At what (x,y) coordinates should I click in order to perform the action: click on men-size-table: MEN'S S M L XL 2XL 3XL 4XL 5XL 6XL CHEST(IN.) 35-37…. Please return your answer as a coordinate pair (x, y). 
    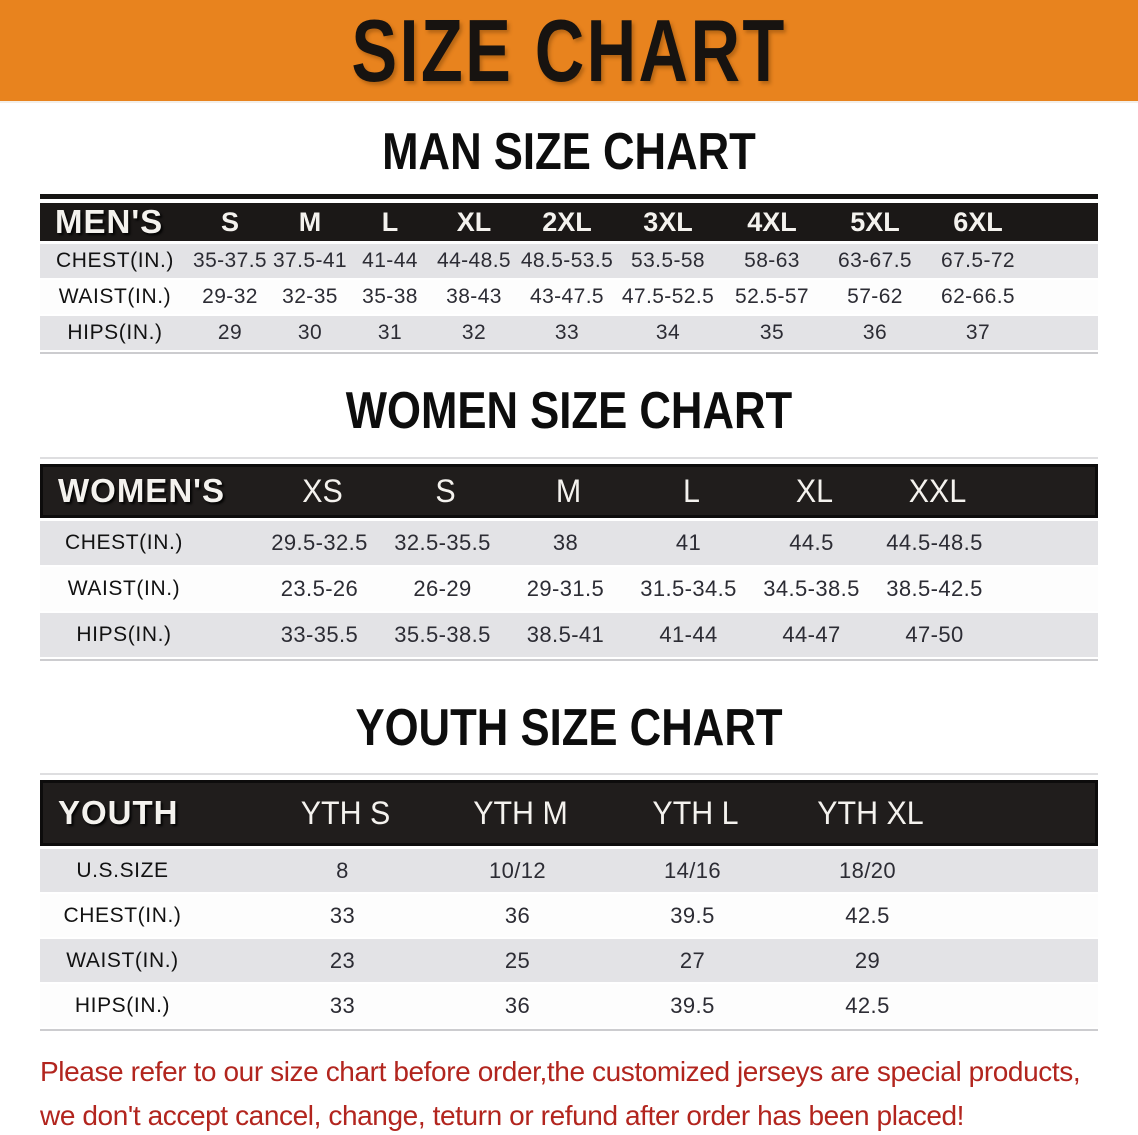
    Looking at the image, I should click on (569, 274).